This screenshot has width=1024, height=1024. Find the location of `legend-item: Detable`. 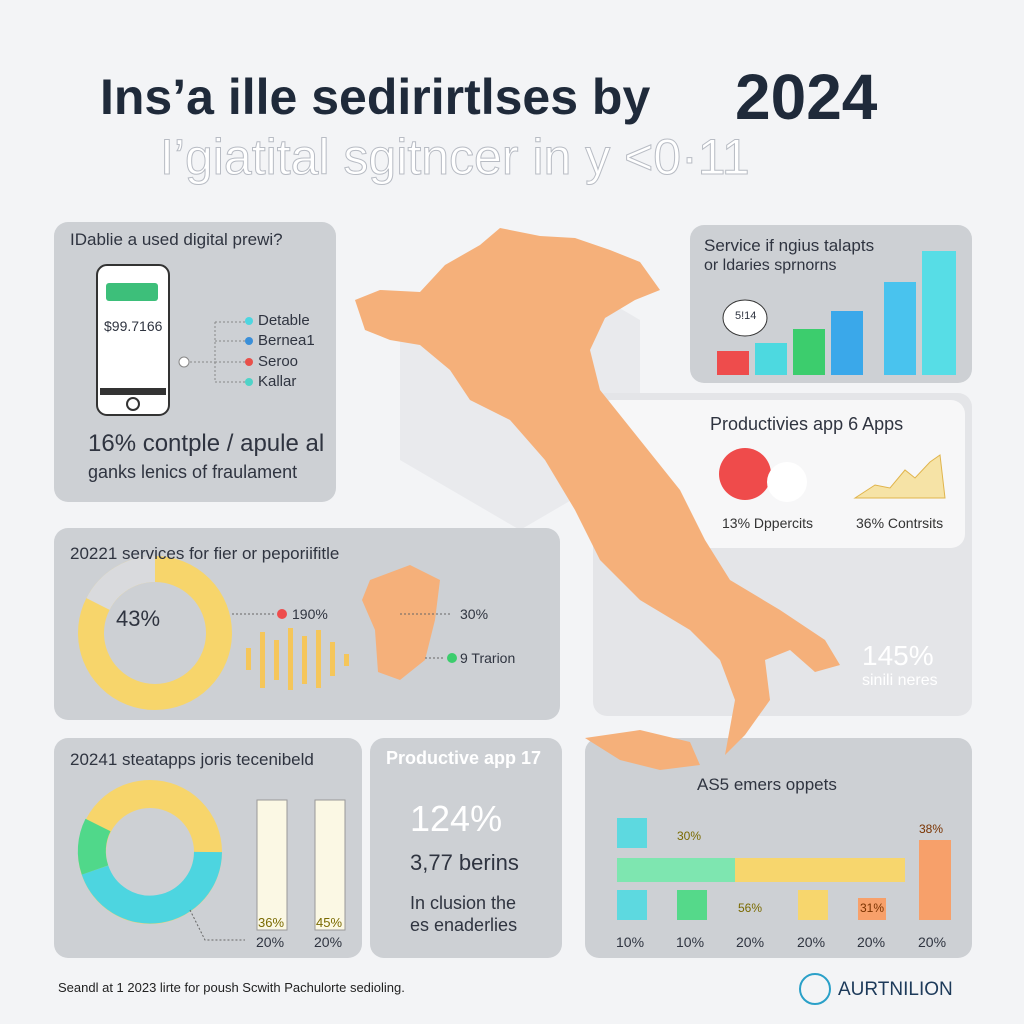

legend-item: Detable is located at coordinates (284, 320).